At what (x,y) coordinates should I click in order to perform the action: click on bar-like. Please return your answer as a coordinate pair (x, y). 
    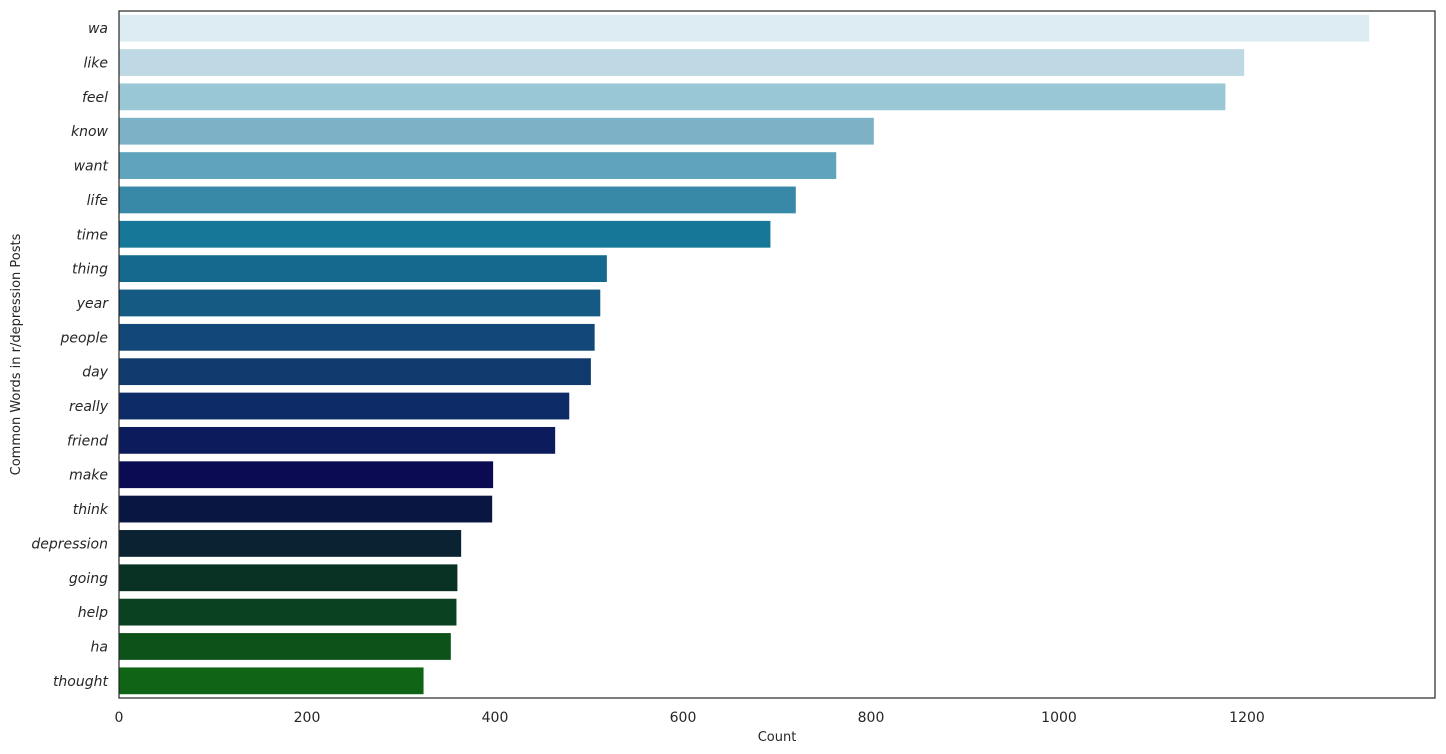
    Looking at the image, I should click on (682, 62).